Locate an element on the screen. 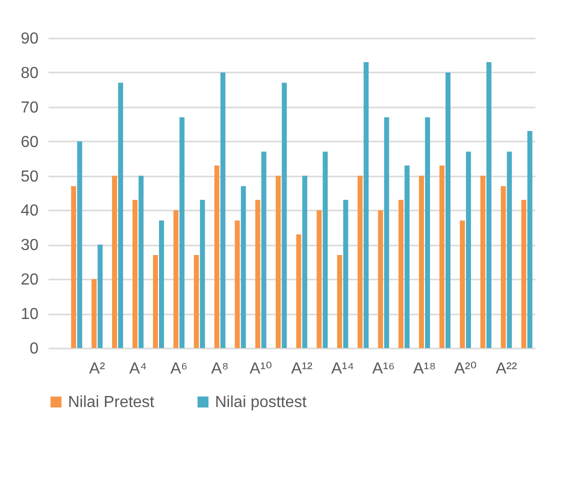 This screenshot has height=489, width=579. y-tick-label: 30 is located at coordinates (29, 245).